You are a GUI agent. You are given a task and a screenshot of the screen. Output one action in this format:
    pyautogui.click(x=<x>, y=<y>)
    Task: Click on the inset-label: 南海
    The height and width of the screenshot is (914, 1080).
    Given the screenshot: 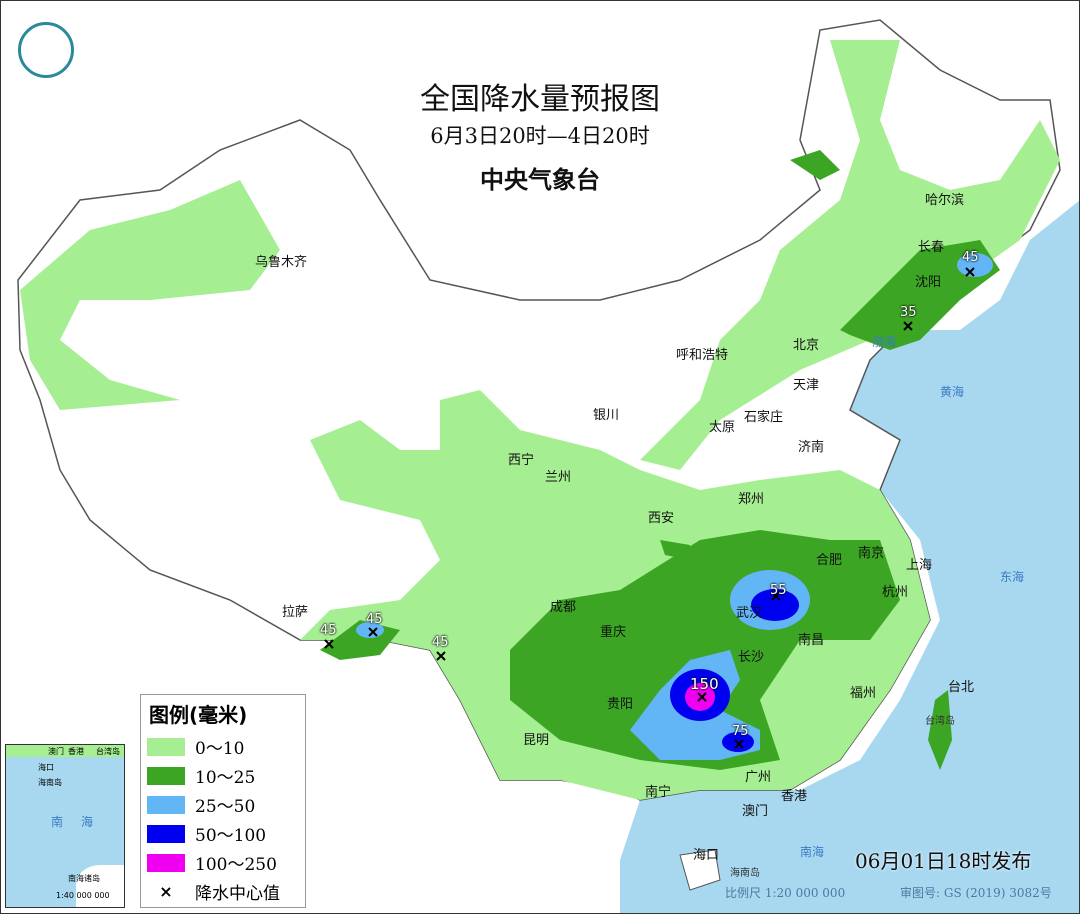 What is the action you would take?
    pyautogui.click(x=81, y=822)
    